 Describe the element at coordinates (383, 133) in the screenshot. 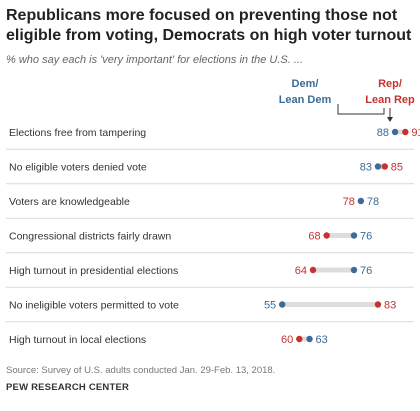

I see `dem-value-label: 88` at that location.